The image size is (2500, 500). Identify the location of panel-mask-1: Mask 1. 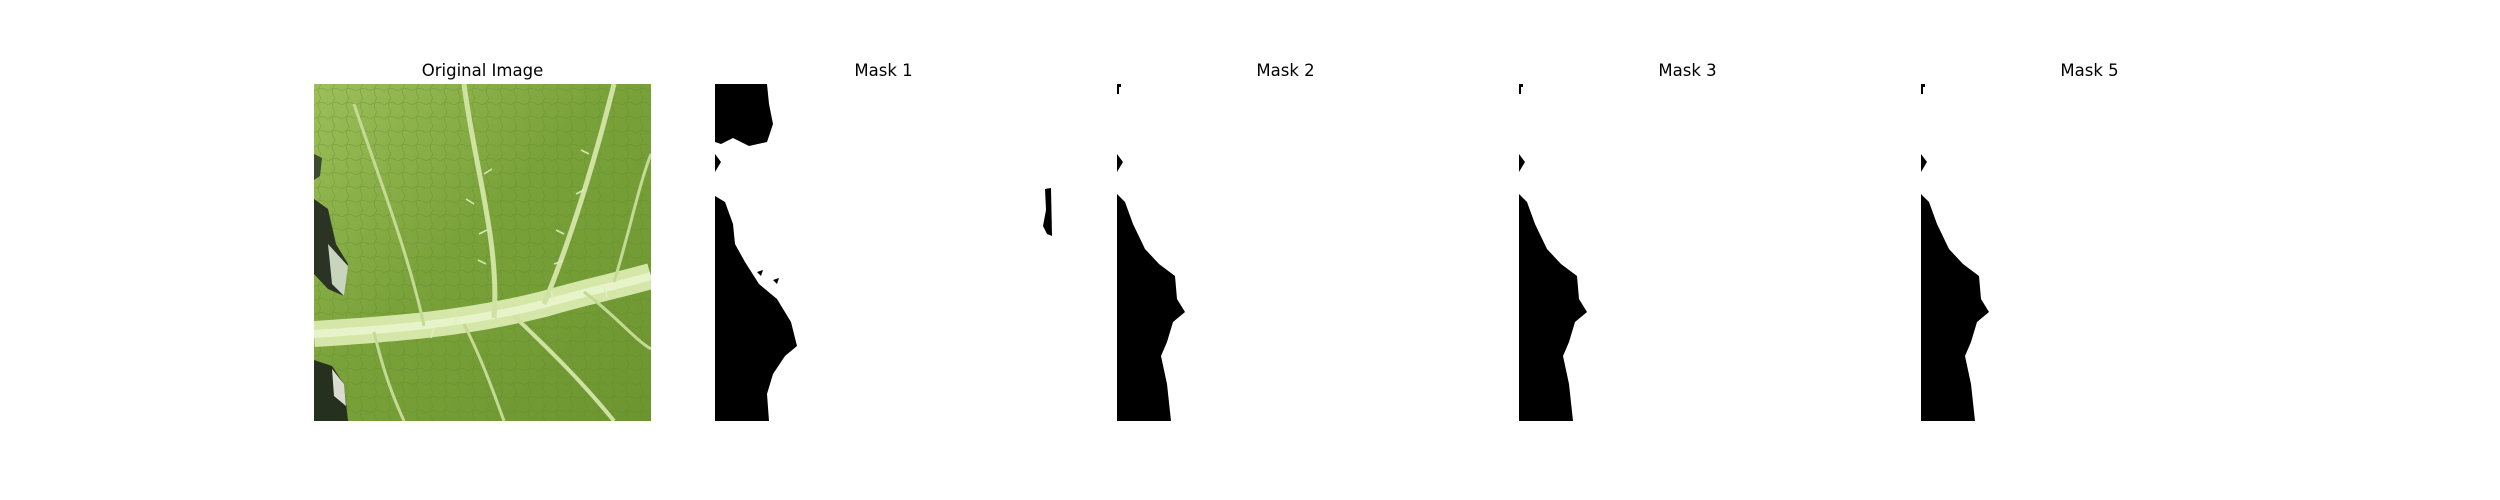
(883, 240).